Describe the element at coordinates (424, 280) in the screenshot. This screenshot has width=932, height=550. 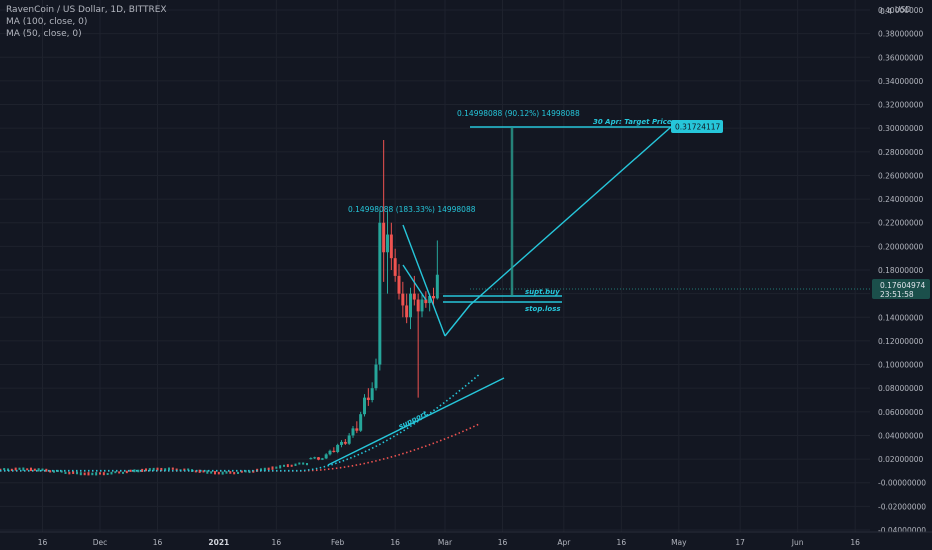
I see `flag-line-upper` at that location.